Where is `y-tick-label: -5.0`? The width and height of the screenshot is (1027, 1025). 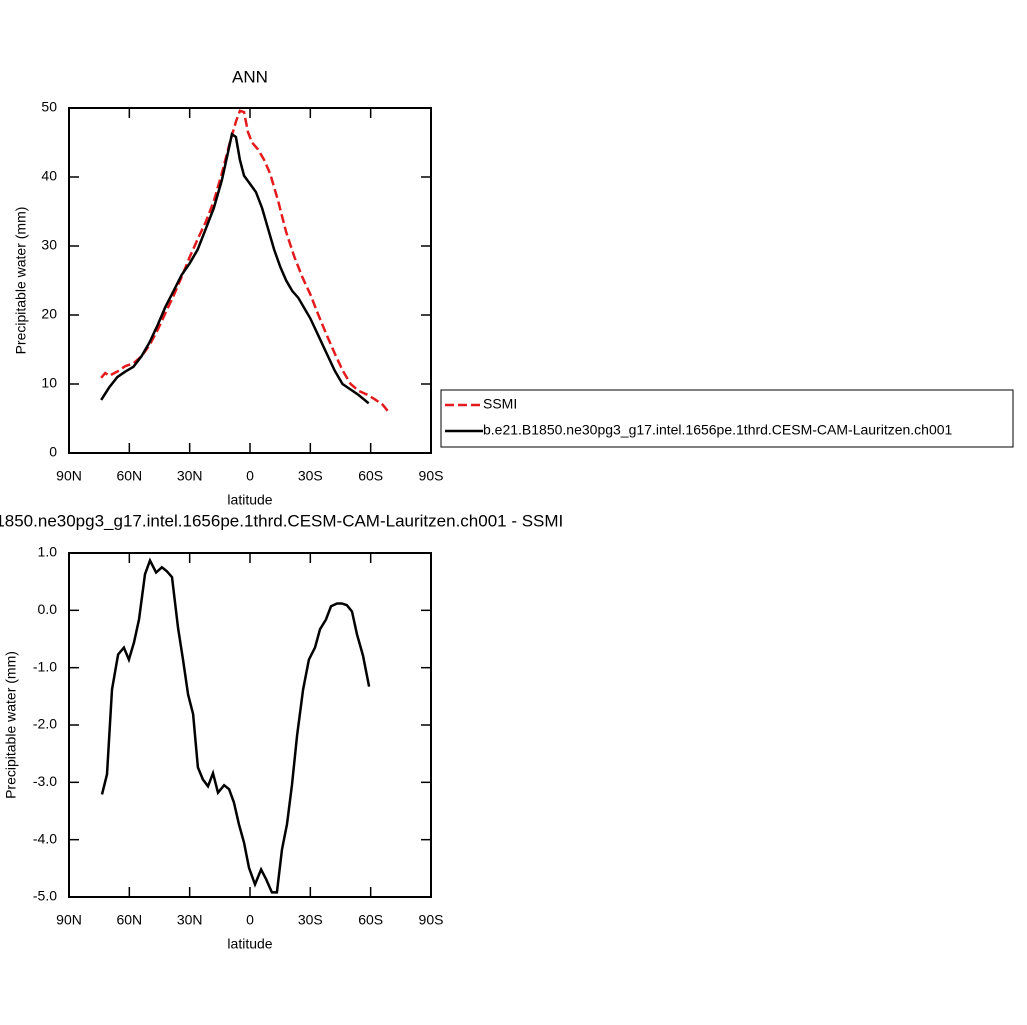 y-tick-label: -5.0 is located at coordinates (45, 896).